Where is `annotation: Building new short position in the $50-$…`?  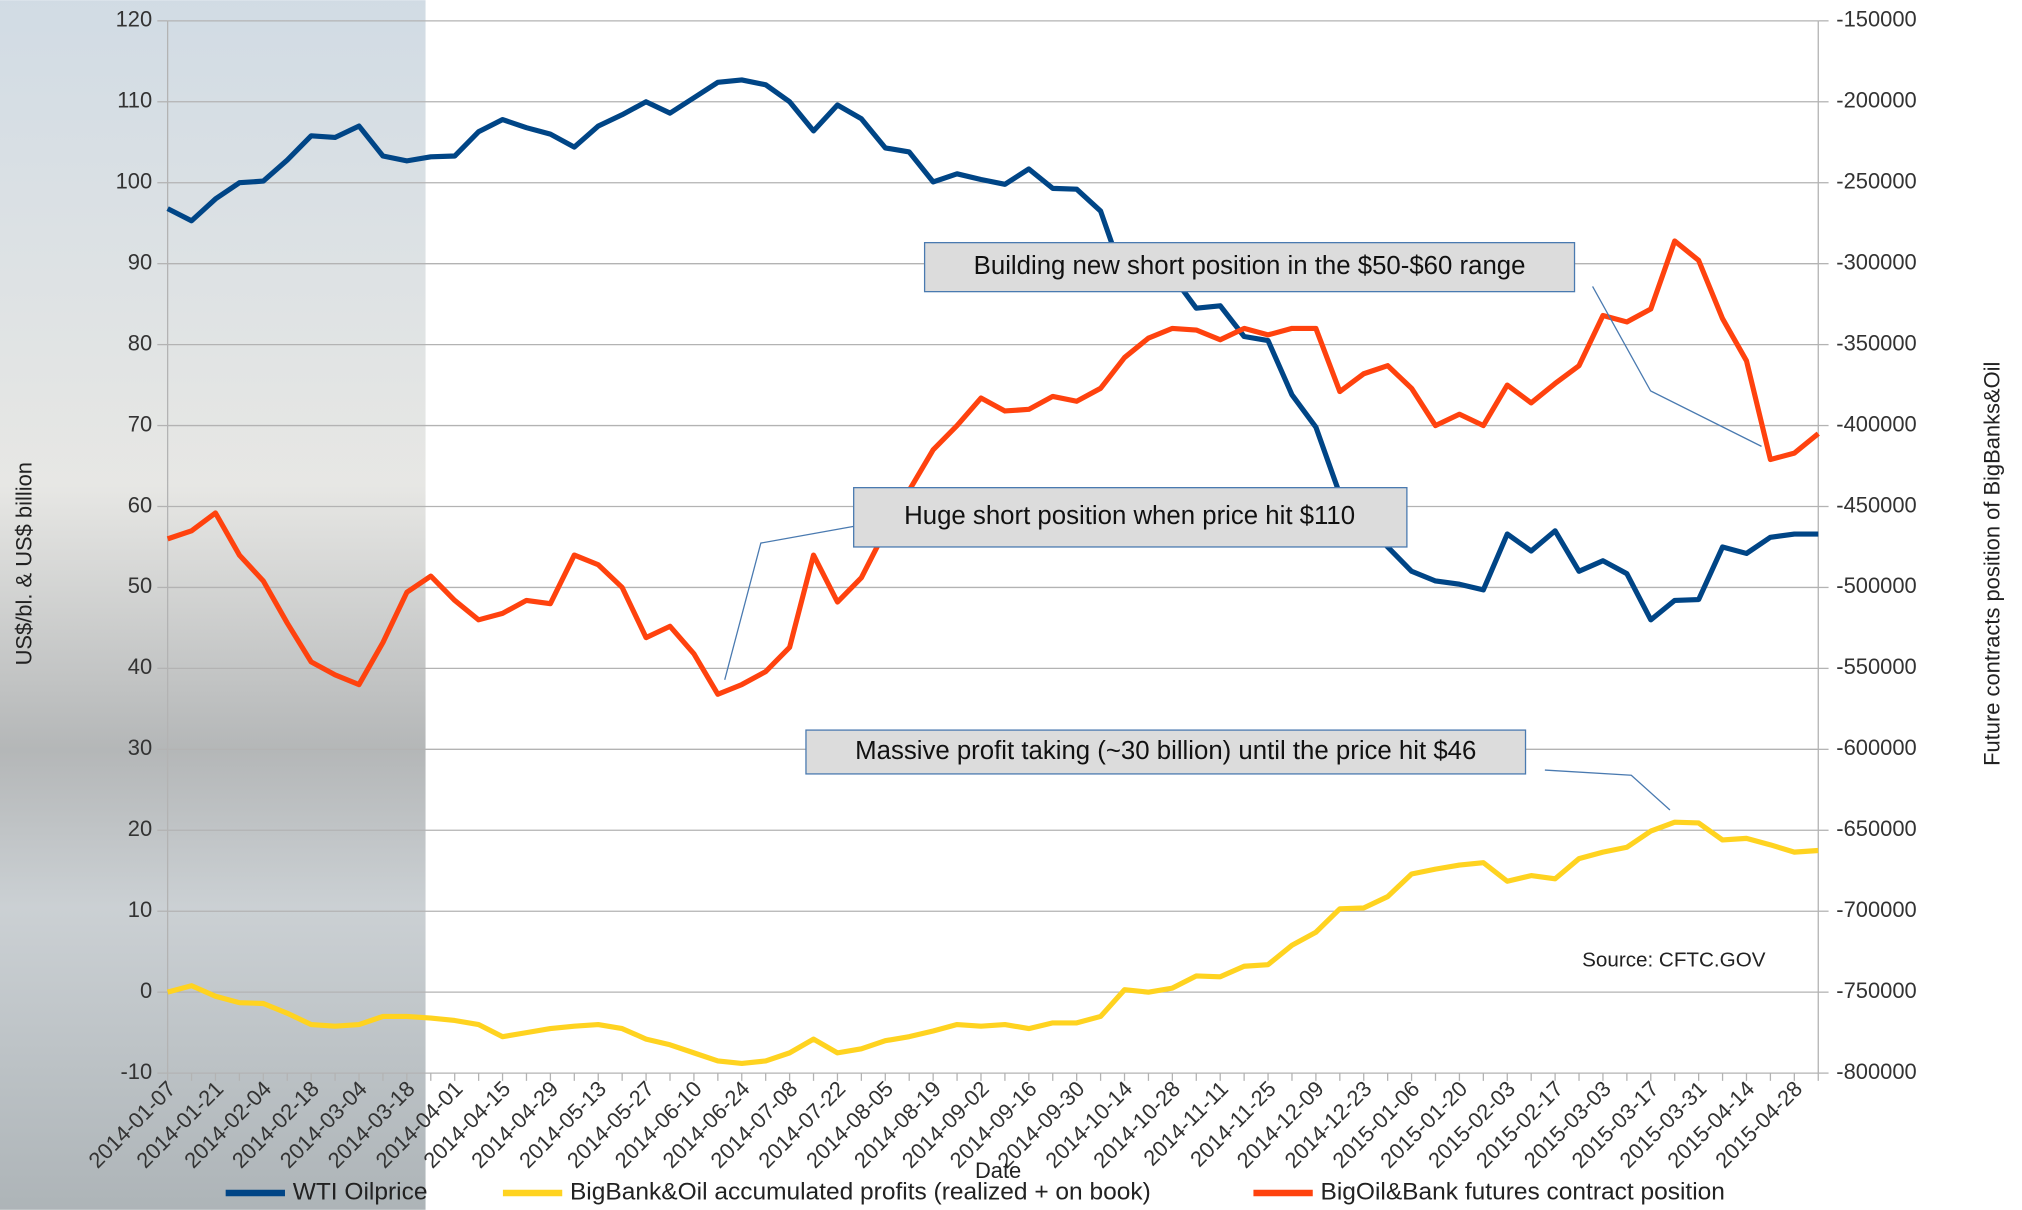
annotation: Building new short position in the $50-$… is located at coordinates (1250, 266).